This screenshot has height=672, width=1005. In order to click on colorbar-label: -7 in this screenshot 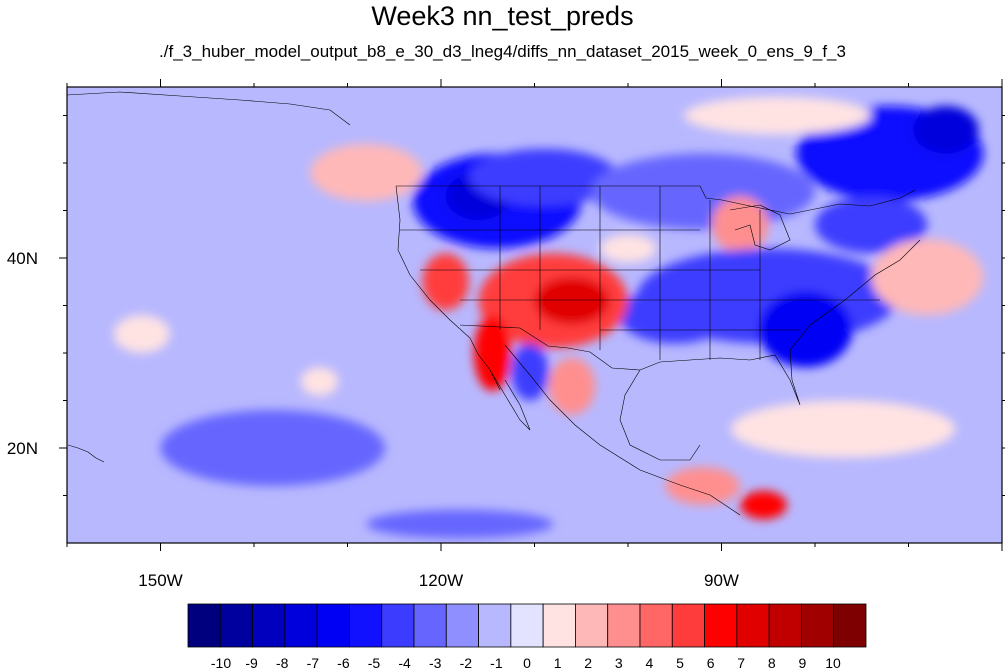, I will do `click(313, 663)`.